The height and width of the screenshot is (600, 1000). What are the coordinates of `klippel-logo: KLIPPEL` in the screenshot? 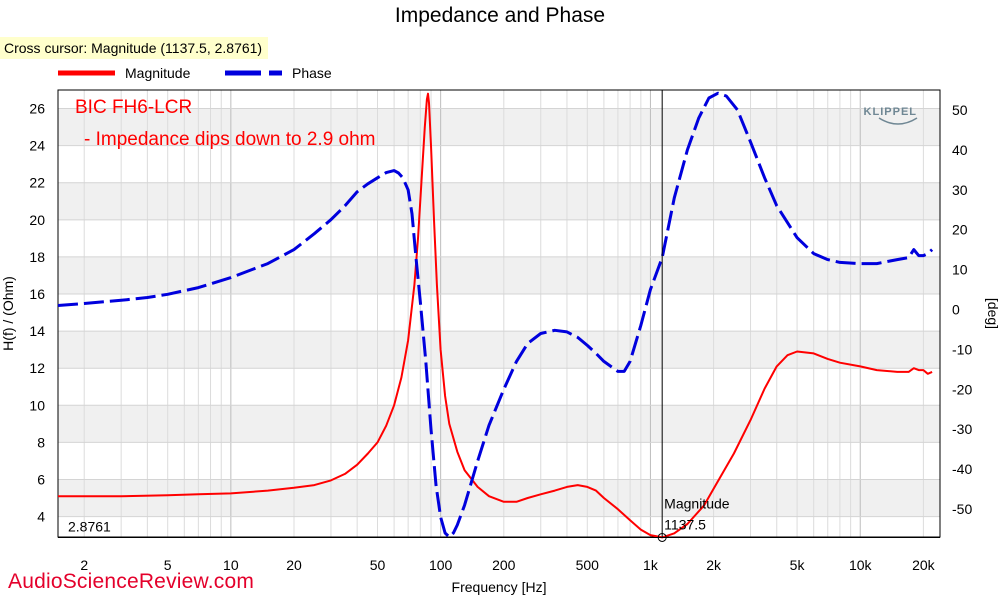 It's located at (890, 112).